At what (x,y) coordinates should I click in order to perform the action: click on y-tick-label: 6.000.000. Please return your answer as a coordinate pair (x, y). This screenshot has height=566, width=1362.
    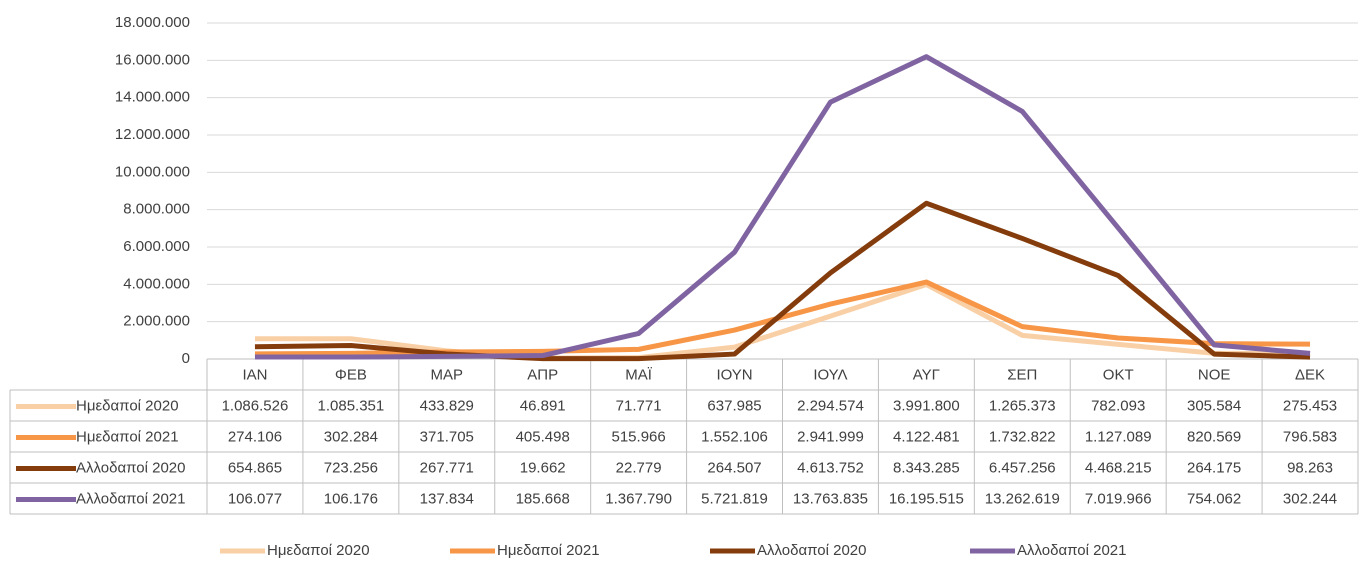
    Looking at the image, I should click on (156, 246).